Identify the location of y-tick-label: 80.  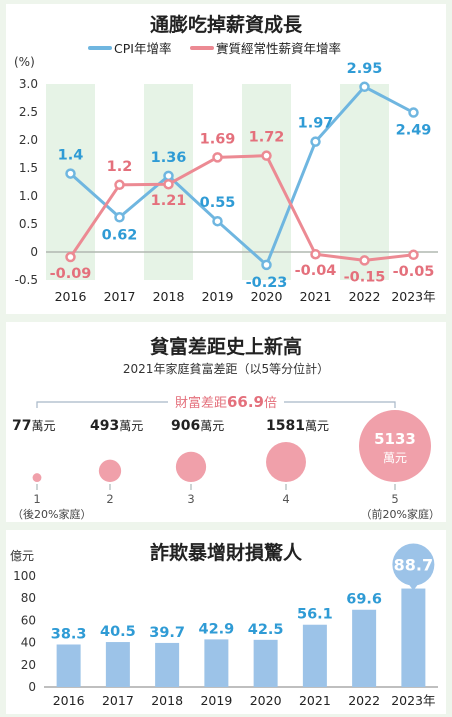
(28, 598).